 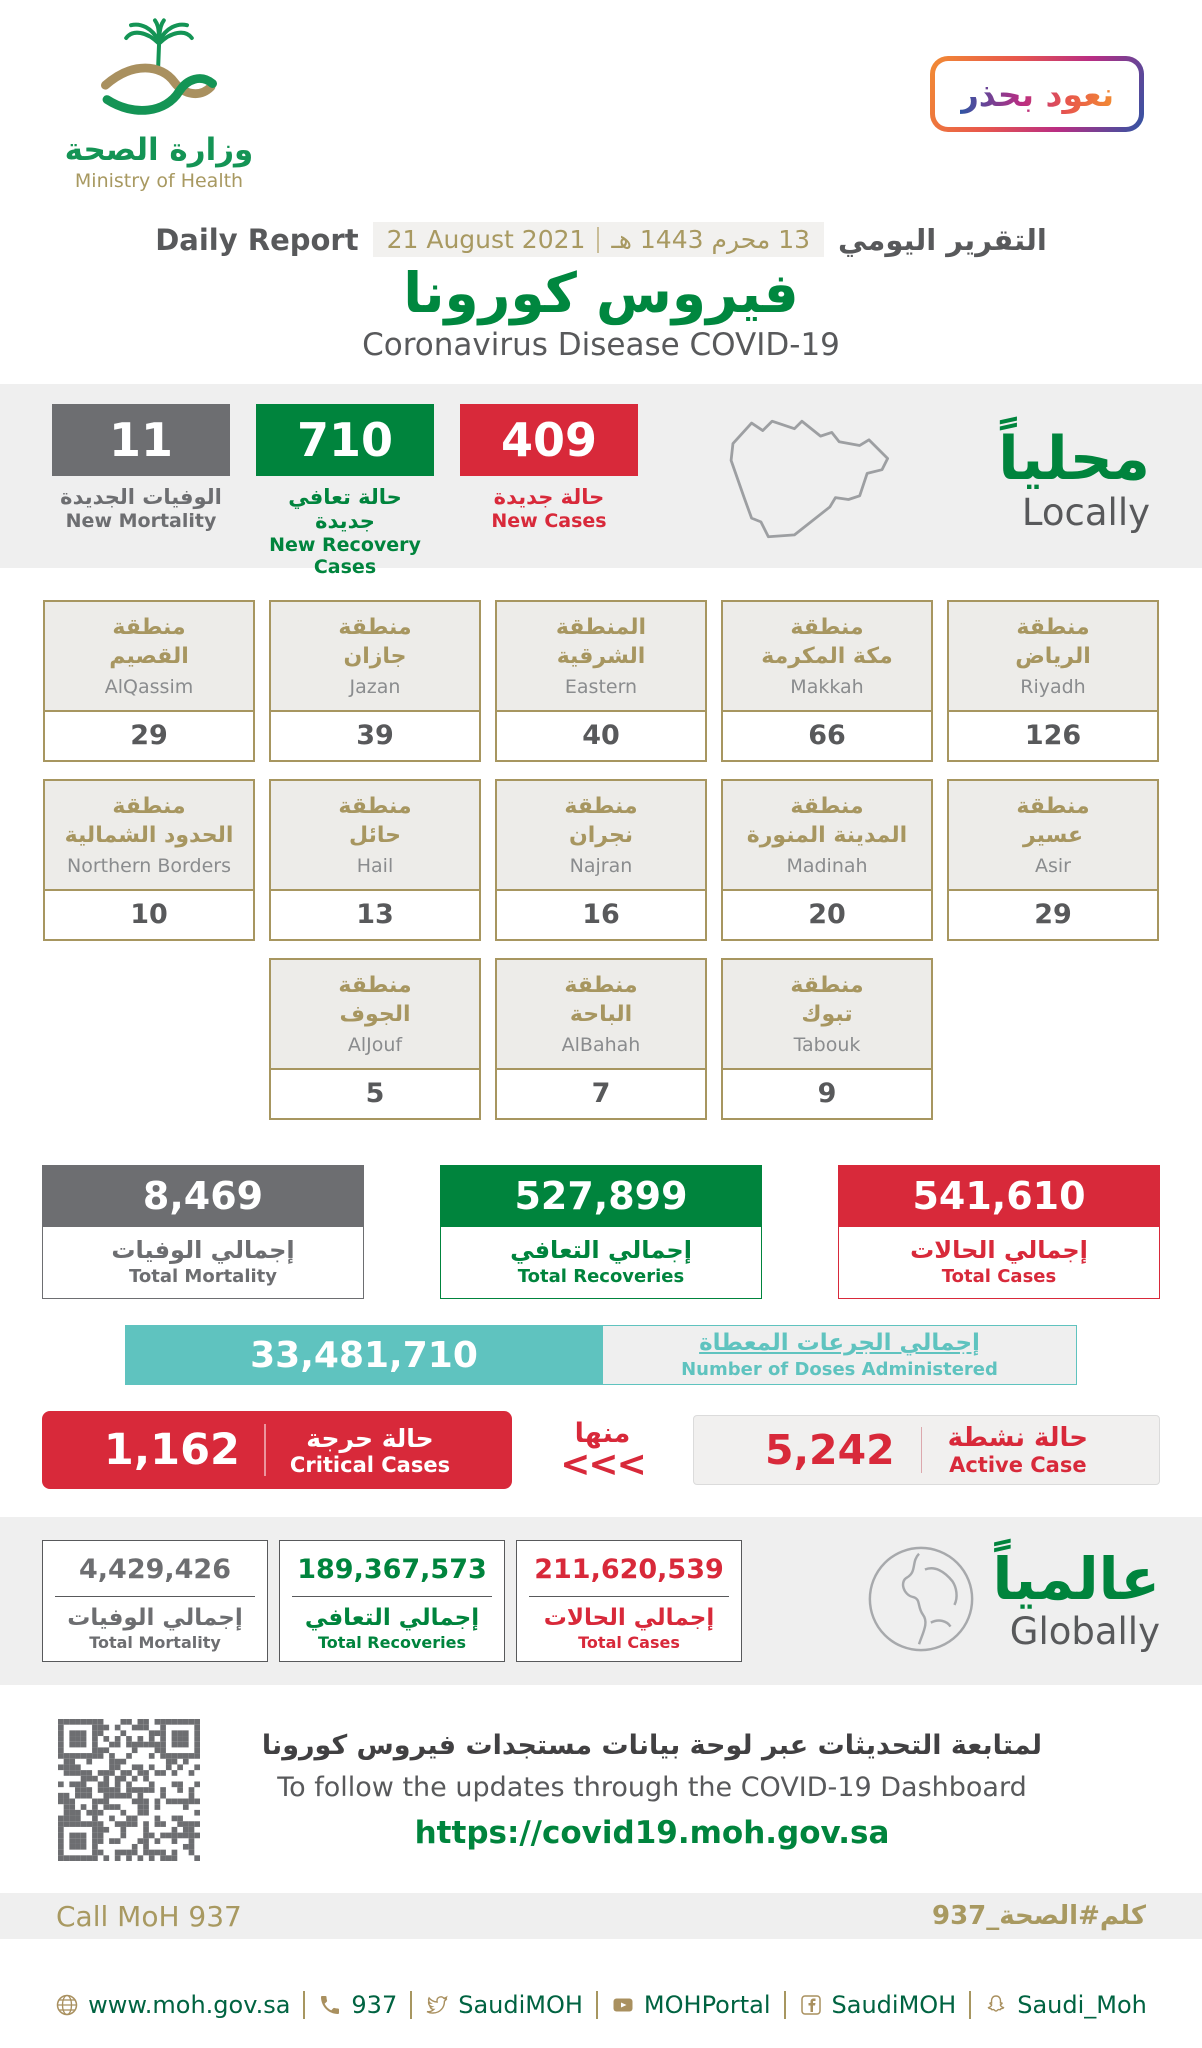 I want to click on footer-link-label: 937, so click(x=374, y=2005).